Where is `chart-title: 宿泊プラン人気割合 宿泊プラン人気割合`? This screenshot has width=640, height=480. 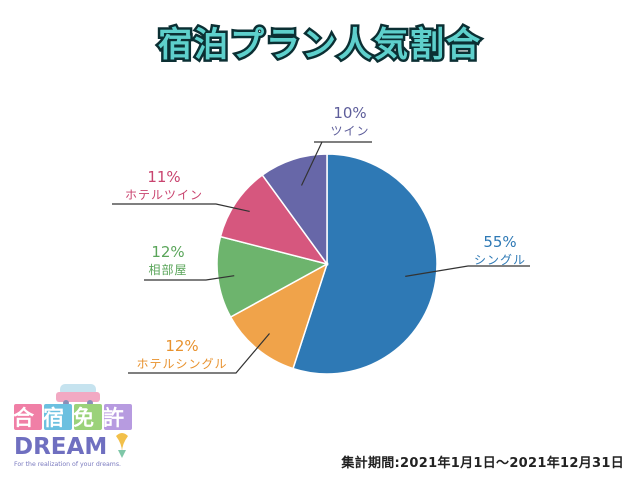 chart-title: 宿泊プラン人気割合 宿泊プラン人気割合 is located at coordinates (319, 45).